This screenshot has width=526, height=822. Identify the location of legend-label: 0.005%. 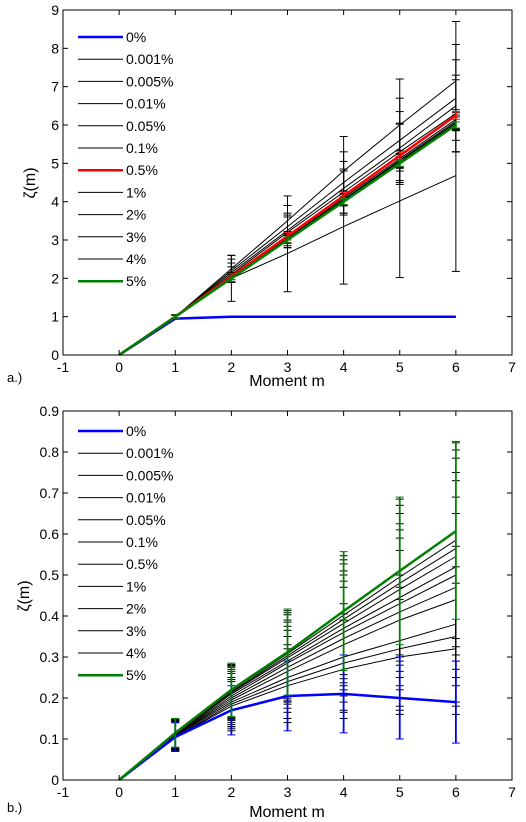
(149, 475).